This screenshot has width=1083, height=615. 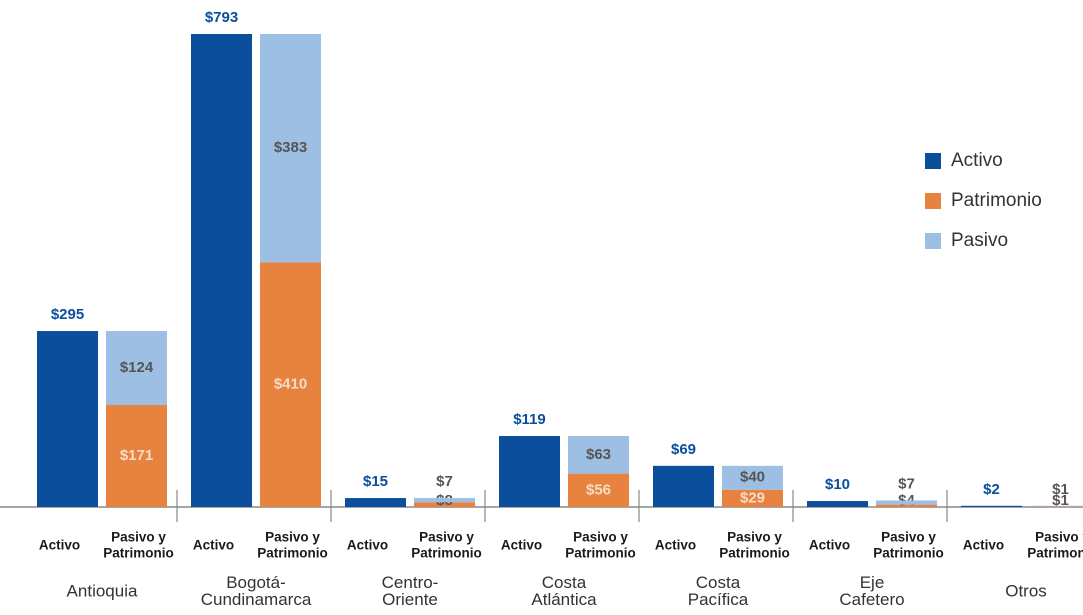 I want to click on value-label: $56, so click(x=598, y=489).